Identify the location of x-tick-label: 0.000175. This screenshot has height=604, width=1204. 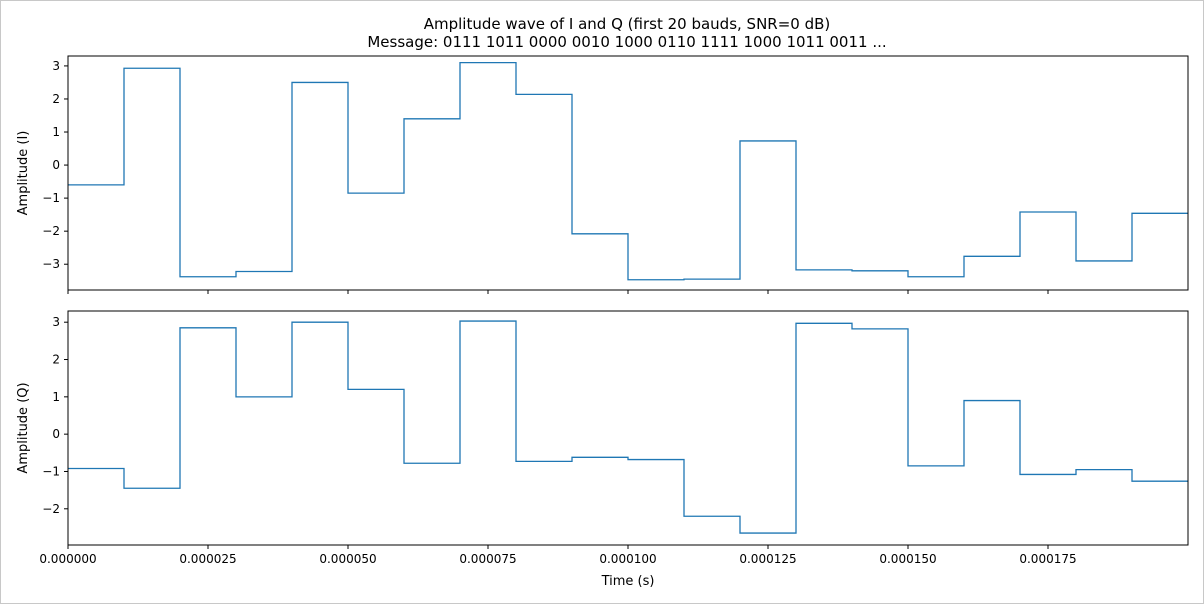
(1047, 559).